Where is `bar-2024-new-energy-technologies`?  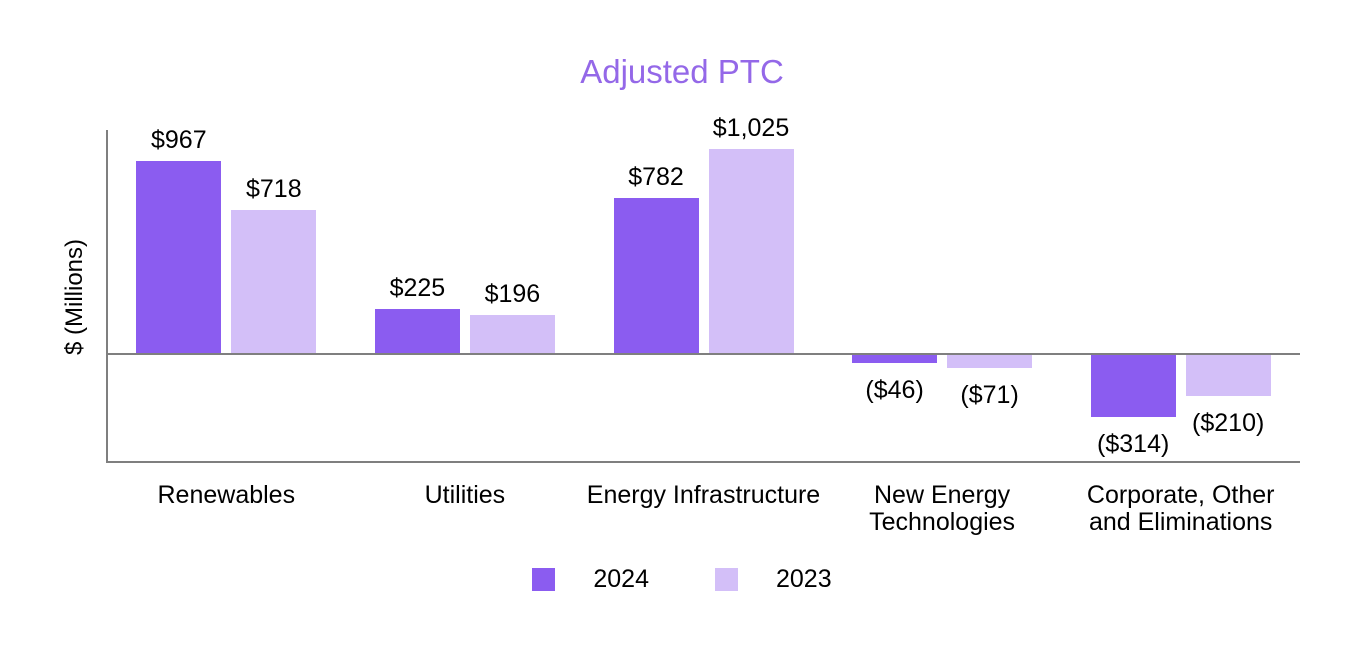
bar-2024-new-energy-technologies is located at coordinates (895, 359).